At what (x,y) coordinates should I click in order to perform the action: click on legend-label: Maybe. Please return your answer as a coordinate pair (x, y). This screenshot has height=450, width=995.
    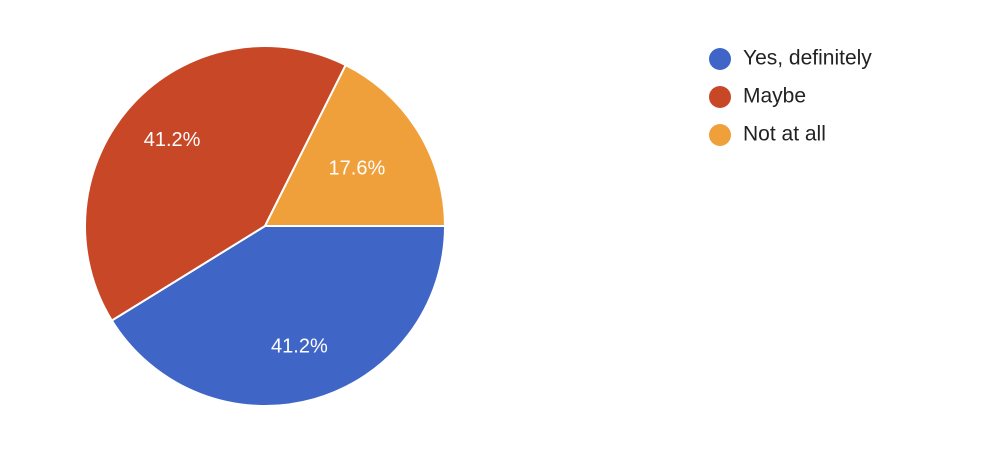
    Looking at the image, I should click on (774, 96).